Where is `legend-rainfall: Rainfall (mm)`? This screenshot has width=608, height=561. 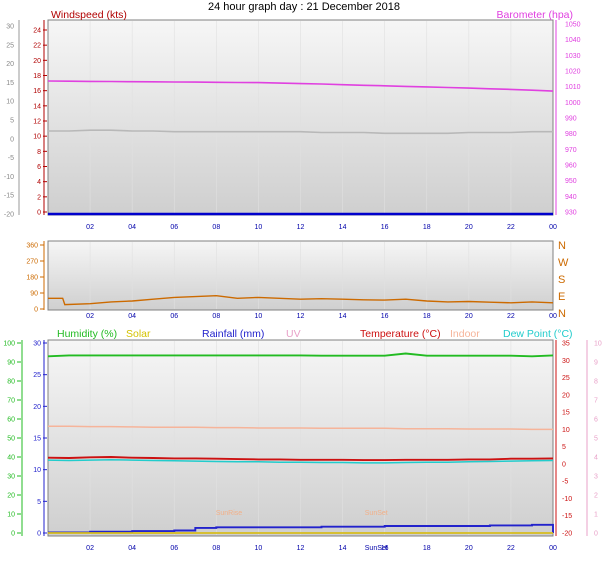 legend-rainfall: Rainfall (mm) is located at coordinates (233, 334).